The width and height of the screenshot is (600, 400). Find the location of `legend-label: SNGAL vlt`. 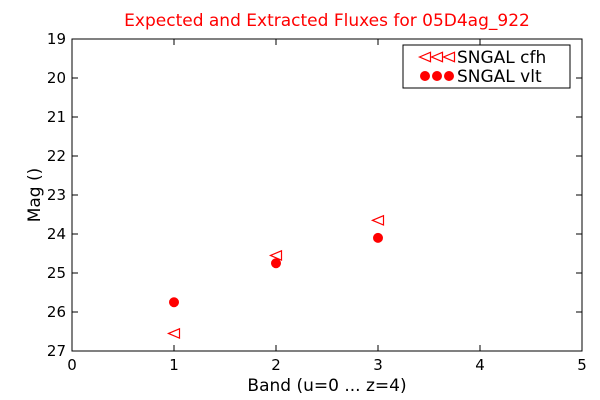

legend-label: SNGAL vlt is located at coordinates (499, 77).